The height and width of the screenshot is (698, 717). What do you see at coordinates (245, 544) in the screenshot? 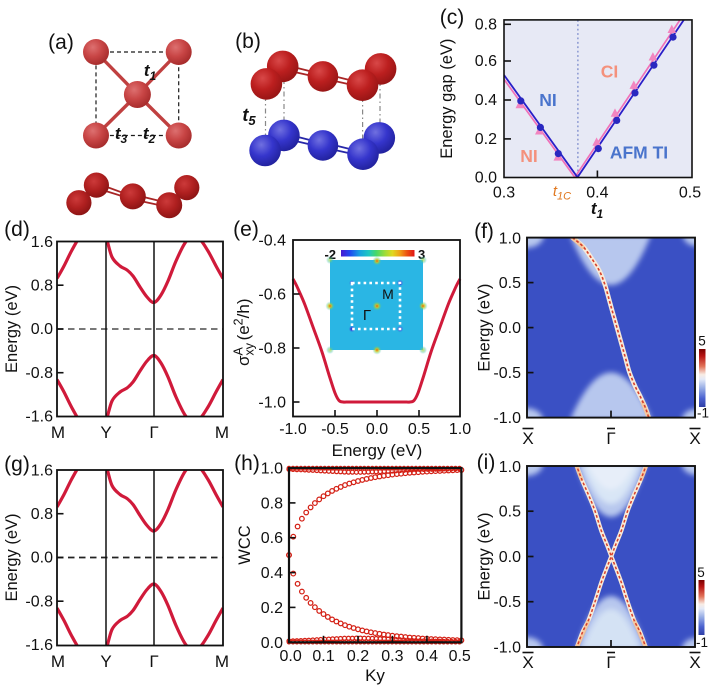
I see `svg-text: WCC` at bounding box center [245, 544].